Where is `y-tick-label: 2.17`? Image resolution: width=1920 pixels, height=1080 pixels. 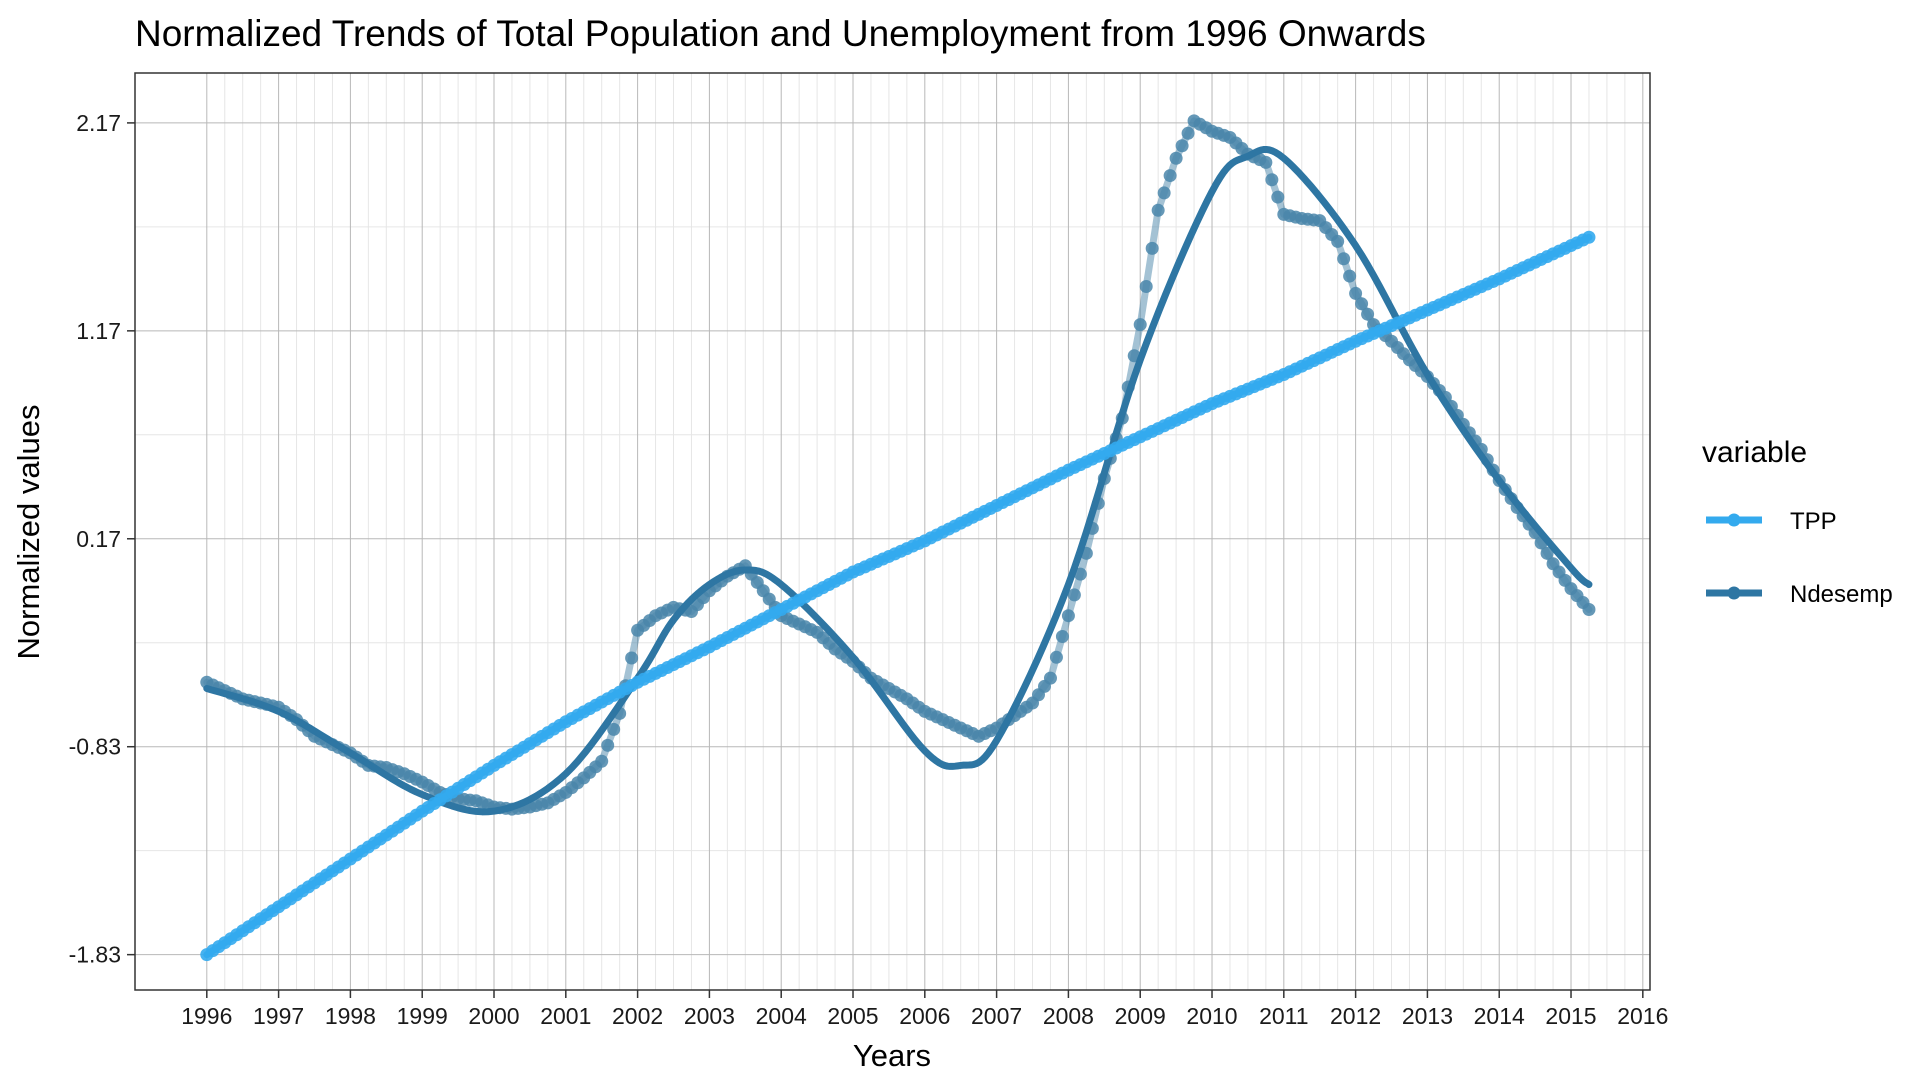 y-tick-label: 2.17 is located at coordinates (98, 123).